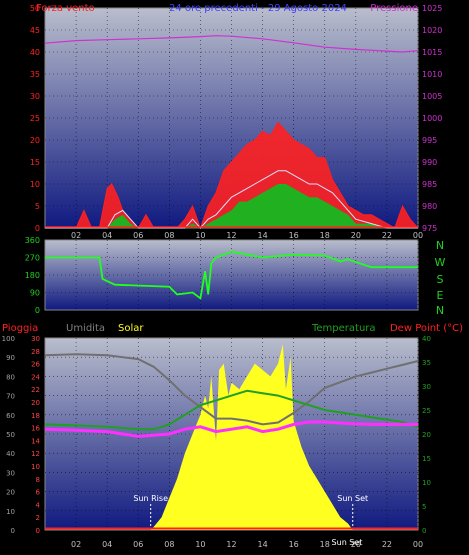  I want to click on y-left-tick: 50, so click(35, 8).